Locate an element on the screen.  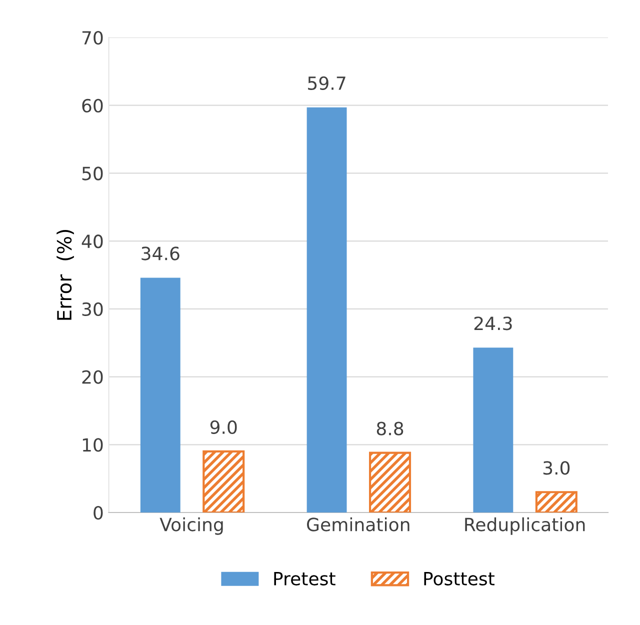
y-axis-title: Error (%) is located at coordinates (65, 275).